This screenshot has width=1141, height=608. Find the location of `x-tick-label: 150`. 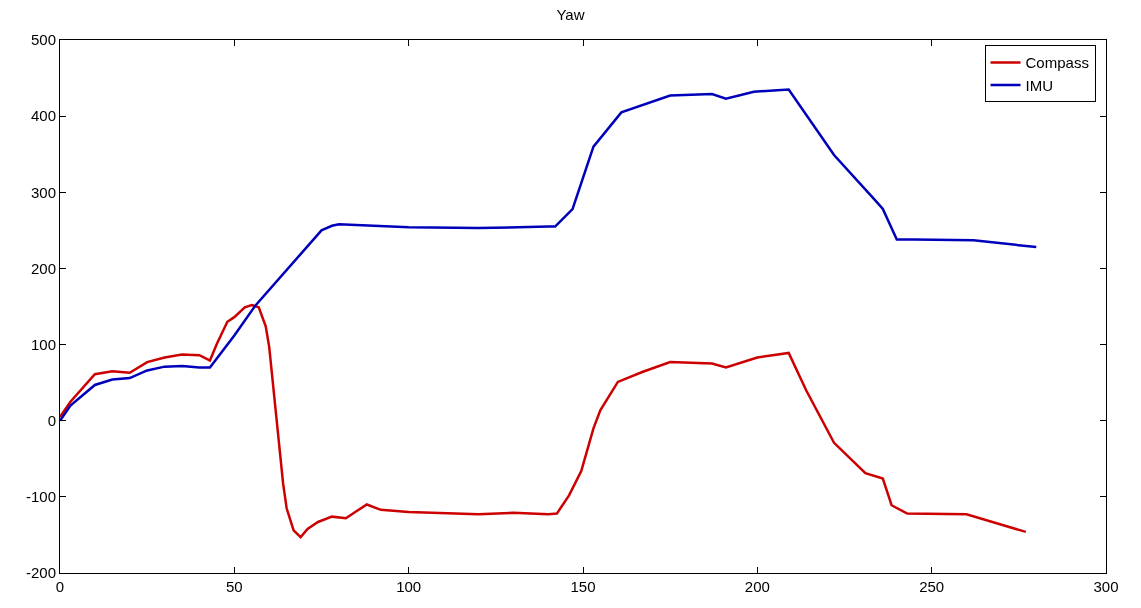

x-tick-label: 150 is located at coordinates (583, 586).